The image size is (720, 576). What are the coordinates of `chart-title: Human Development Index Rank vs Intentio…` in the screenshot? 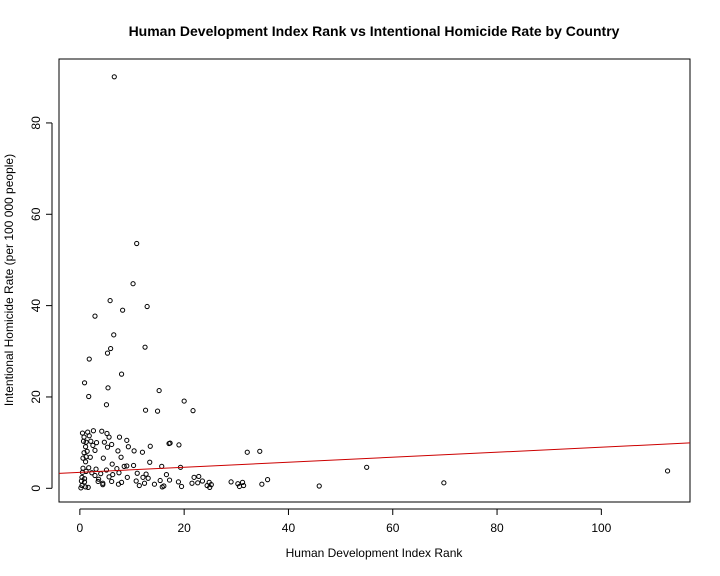 It's located at (374, 31).